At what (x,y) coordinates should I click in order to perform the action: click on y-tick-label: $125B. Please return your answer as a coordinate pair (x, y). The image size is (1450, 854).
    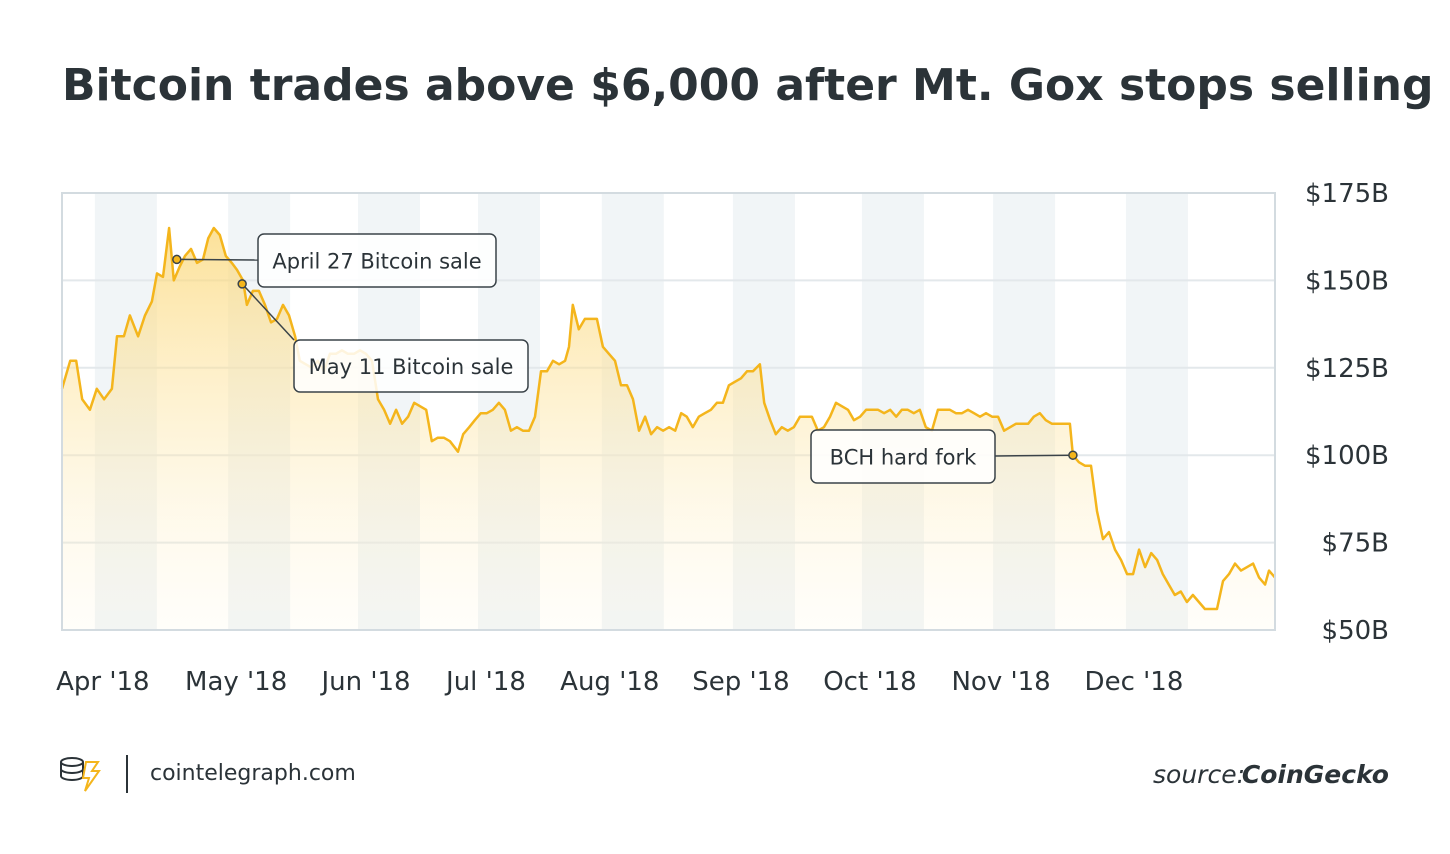
    Looking at the image, I should click on (1347, 369).